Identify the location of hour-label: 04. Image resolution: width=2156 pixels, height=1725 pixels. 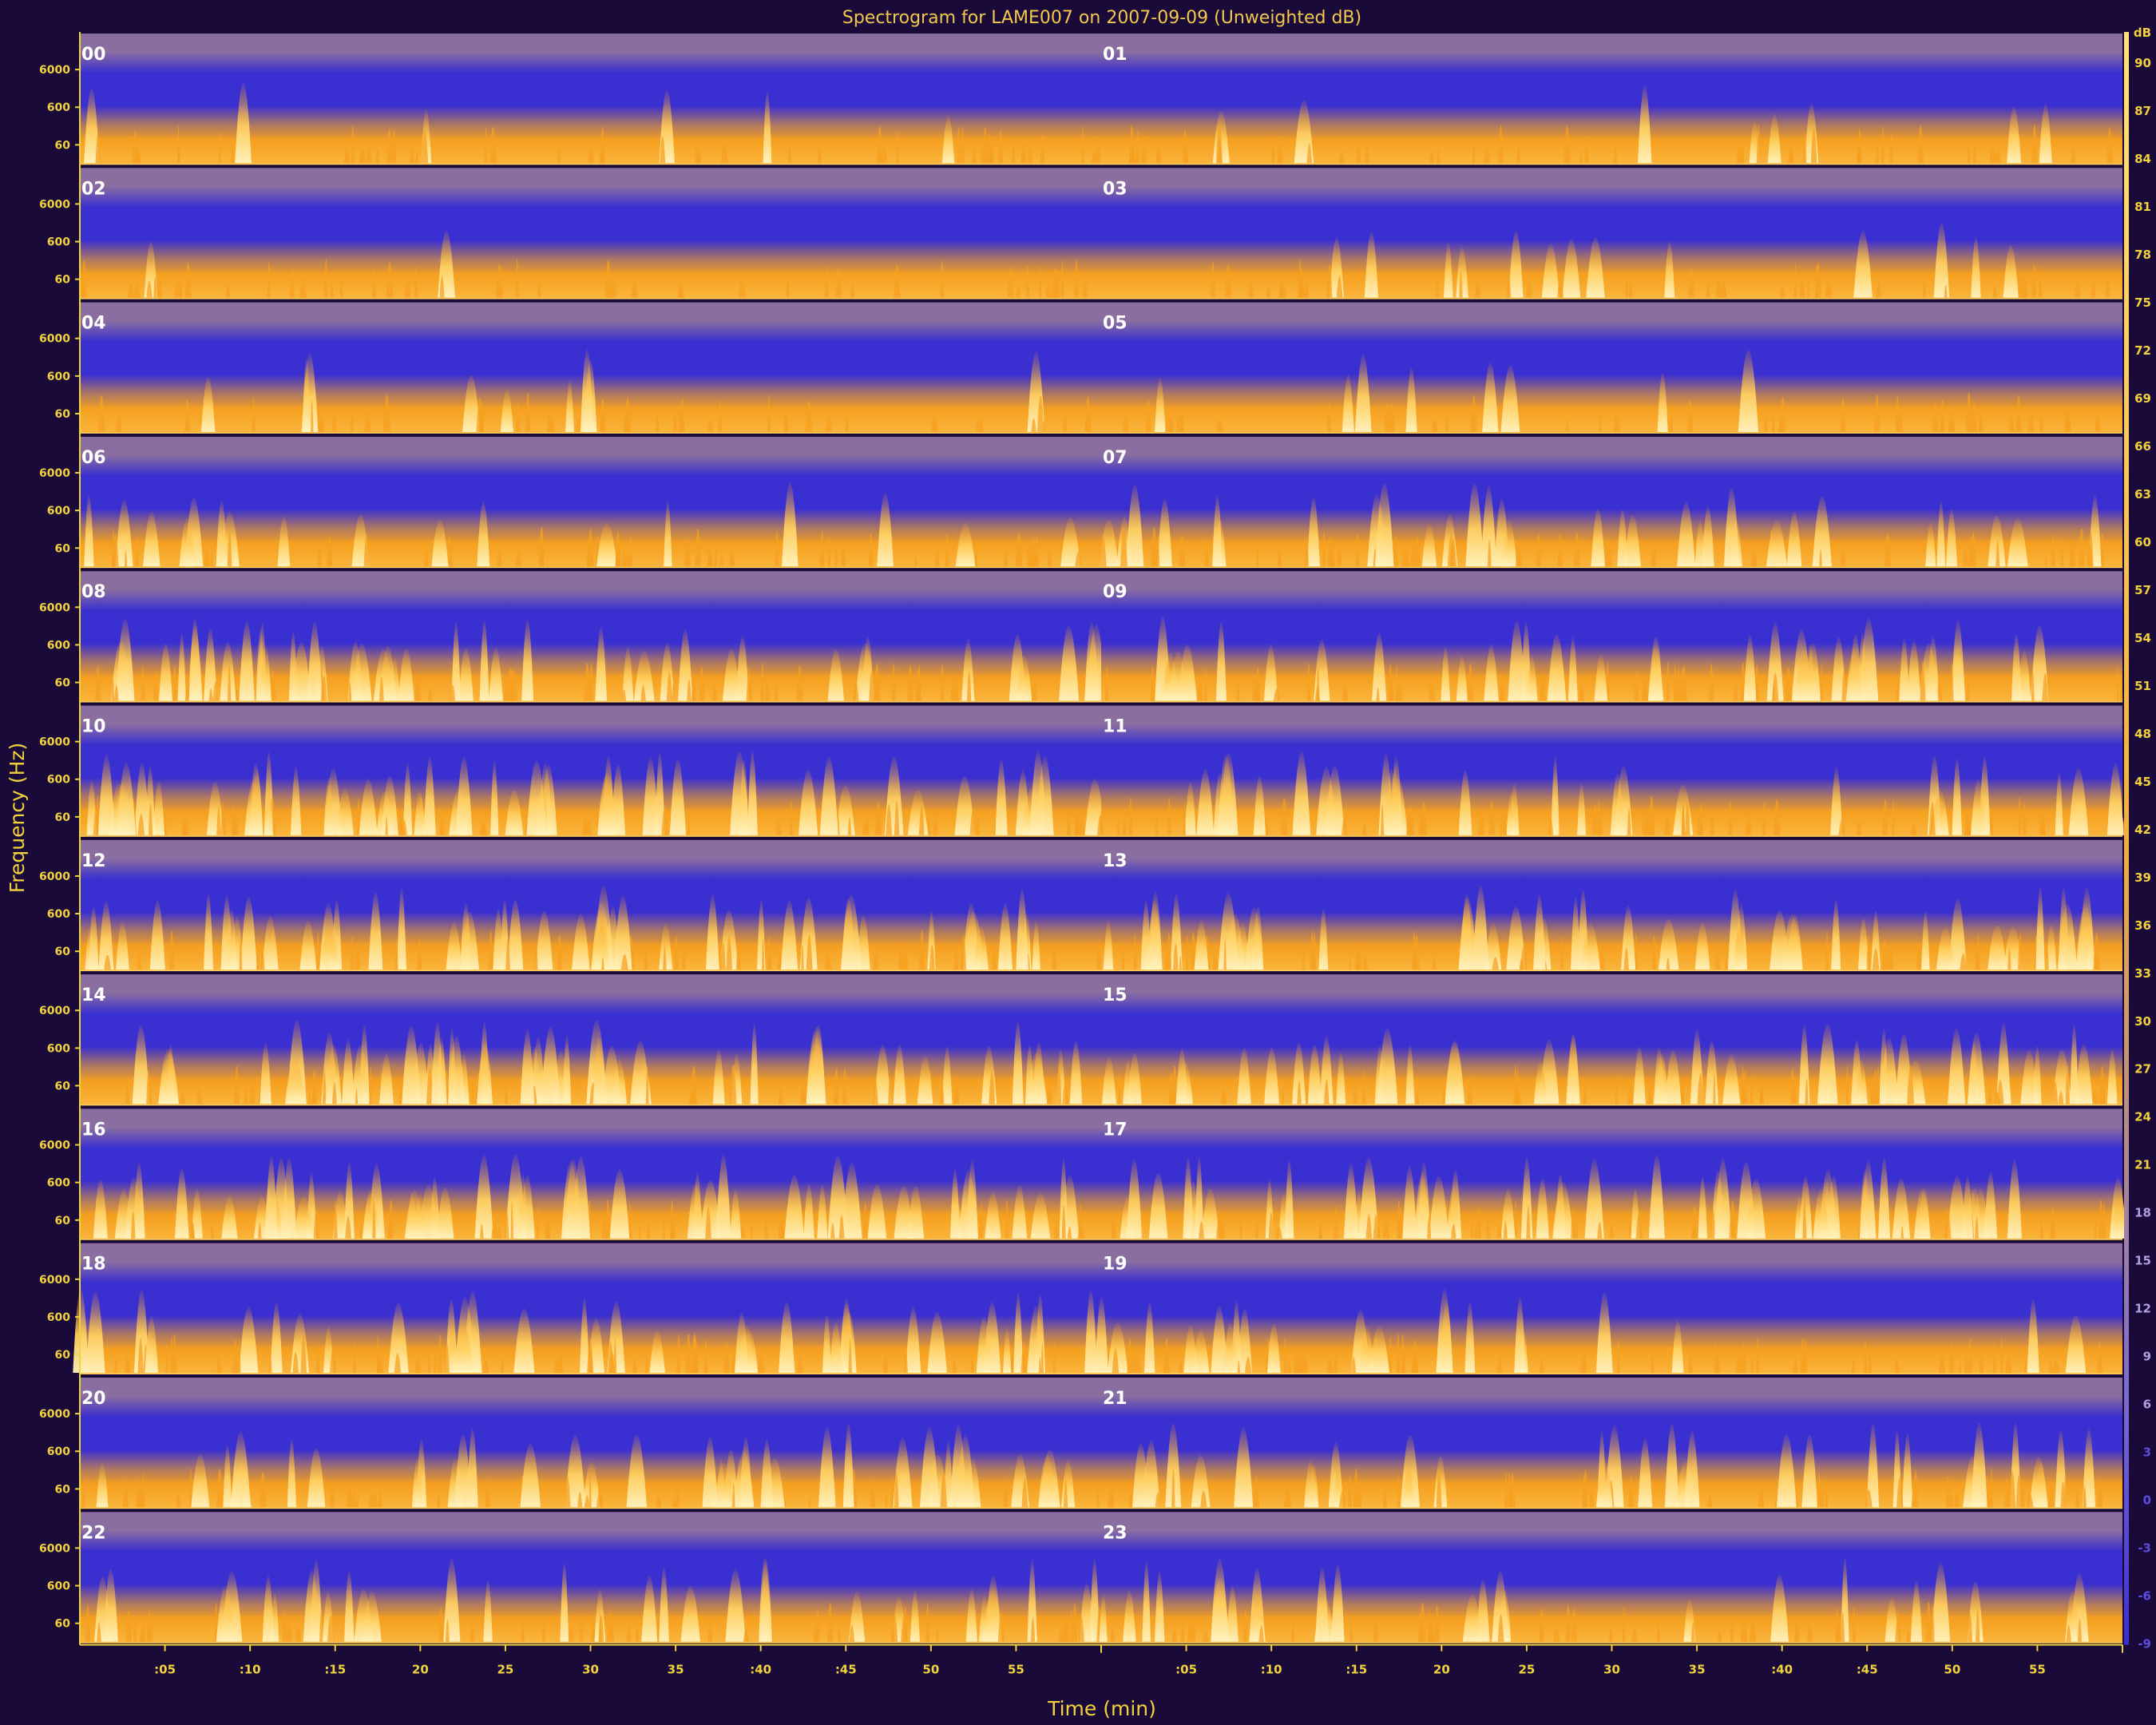
(93, 324).